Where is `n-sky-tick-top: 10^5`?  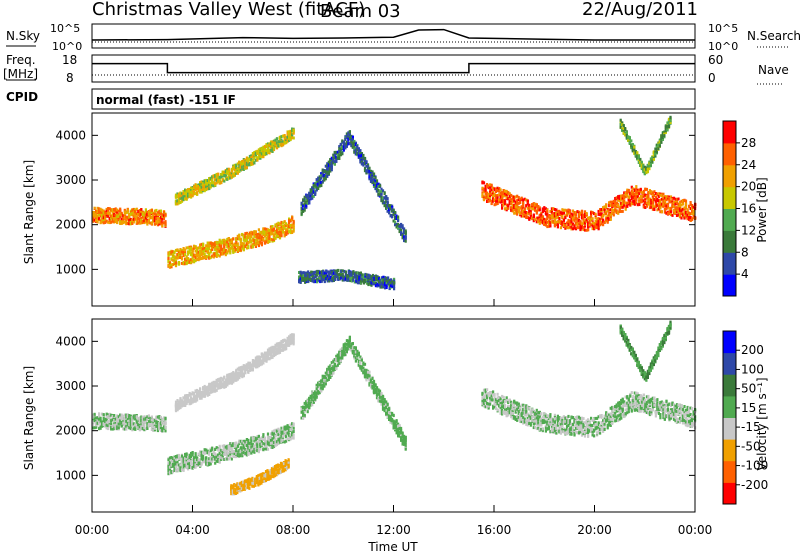
n-sky-tick-top: 10^5 is located at coordinates (65, 28).